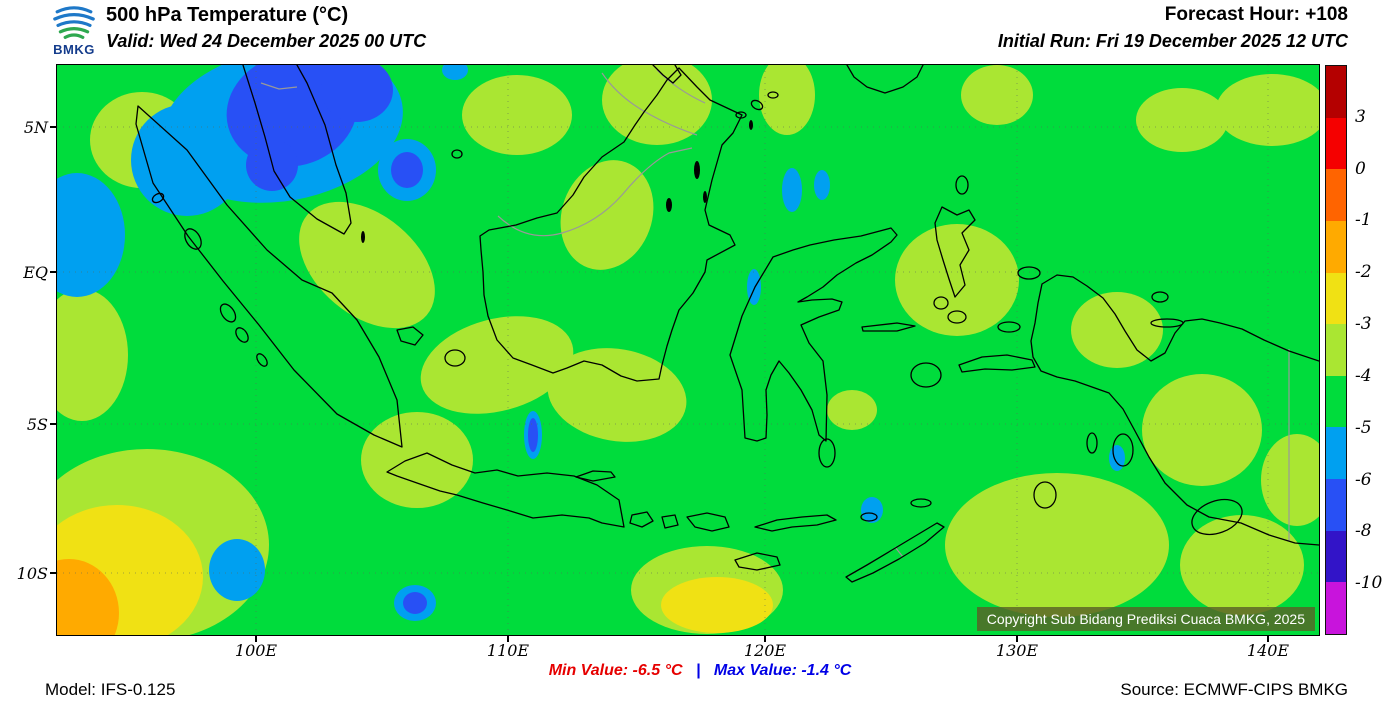  Describe the element at coordinates (1377, 350) in the screenshot. I see `colorbar-ticks: 3 0 -1 -2 -3 -4 -5 -6 -8 -10` at that location.